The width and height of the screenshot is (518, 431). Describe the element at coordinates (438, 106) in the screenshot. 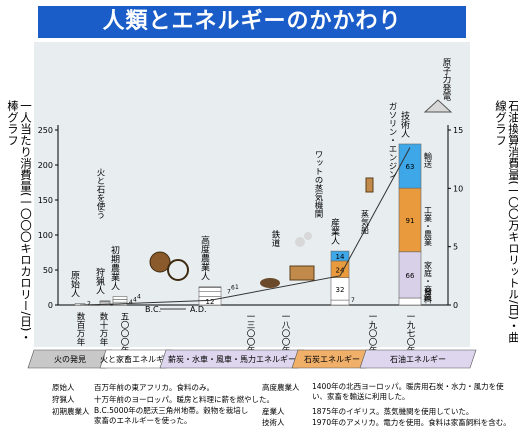

I see `power-plant-icon` at that location.